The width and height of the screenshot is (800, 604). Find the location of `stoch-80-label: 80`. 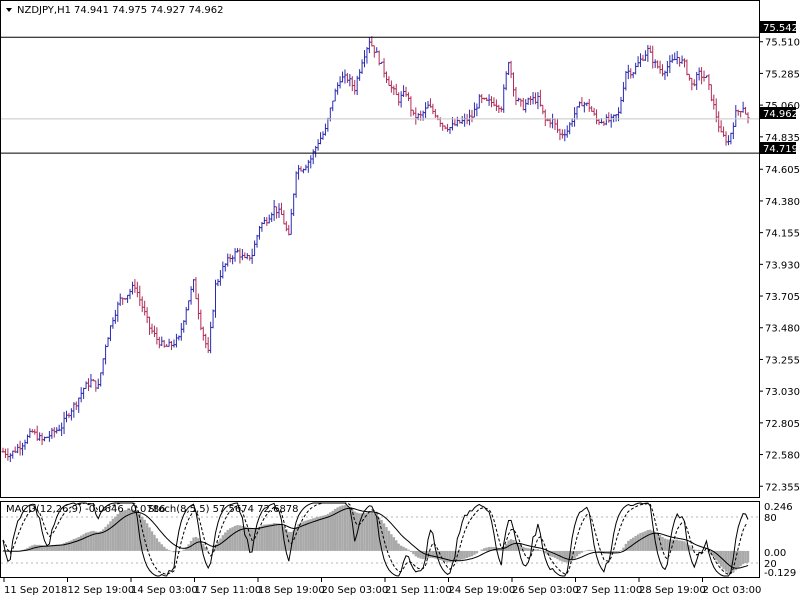

stoch-80-label: 80 is located at coordinates (770, 518).